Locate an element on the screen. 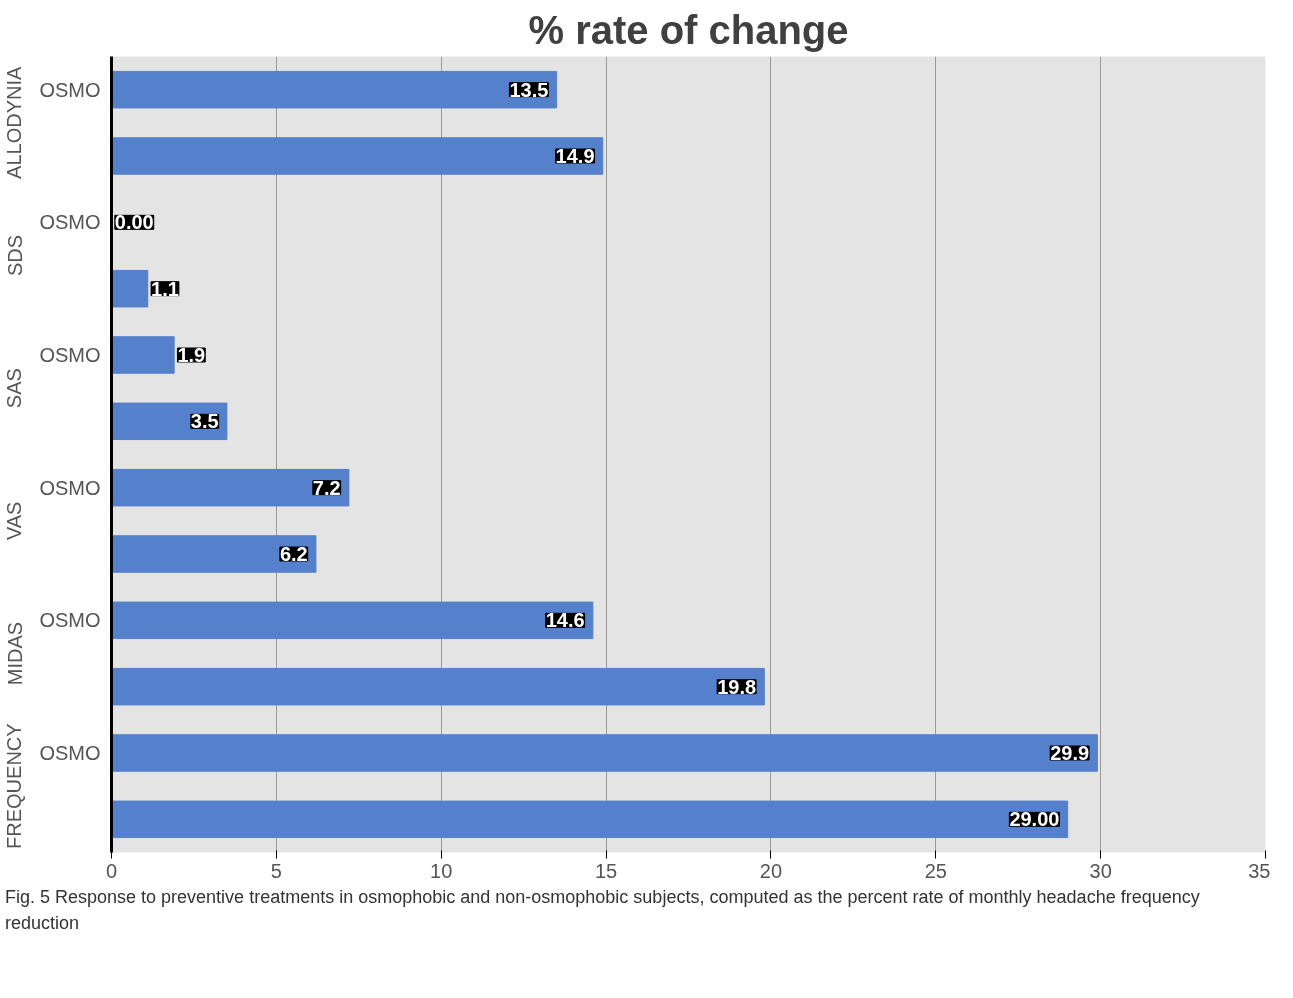 The width and height of the screenshot is (1293, 998). x-tick-label: 5 is located at coordinates (276, 870).